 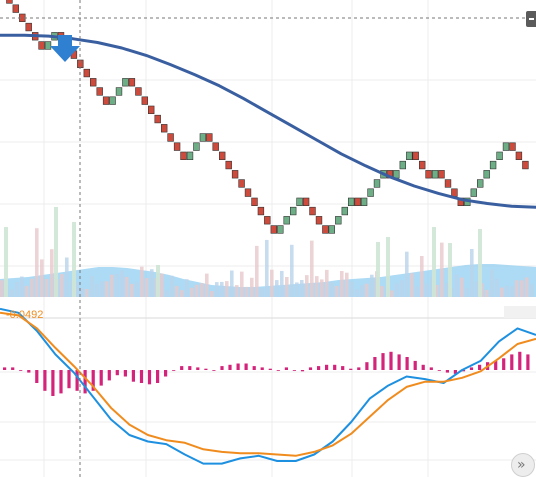 I want to click on scroll-to-latest-button: », so click(x=523, y=465).